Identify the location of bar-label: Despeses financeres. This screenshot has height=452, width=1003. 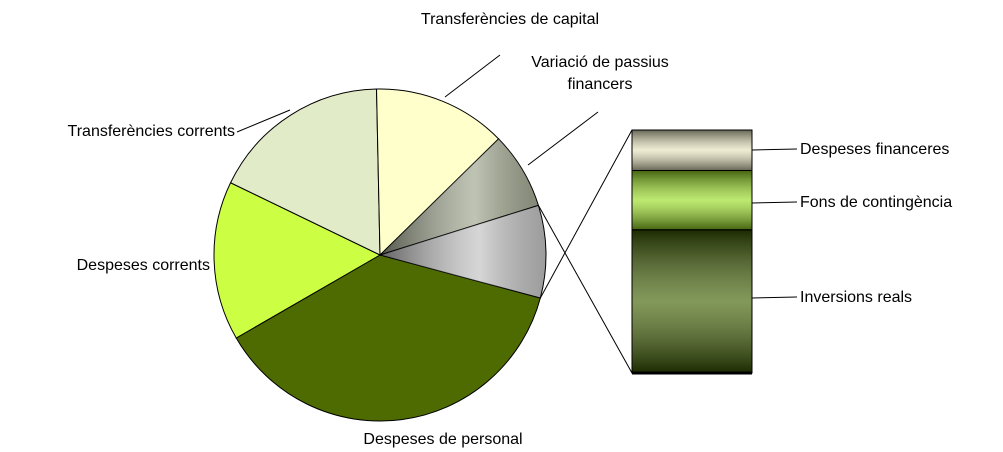
(874, 149).